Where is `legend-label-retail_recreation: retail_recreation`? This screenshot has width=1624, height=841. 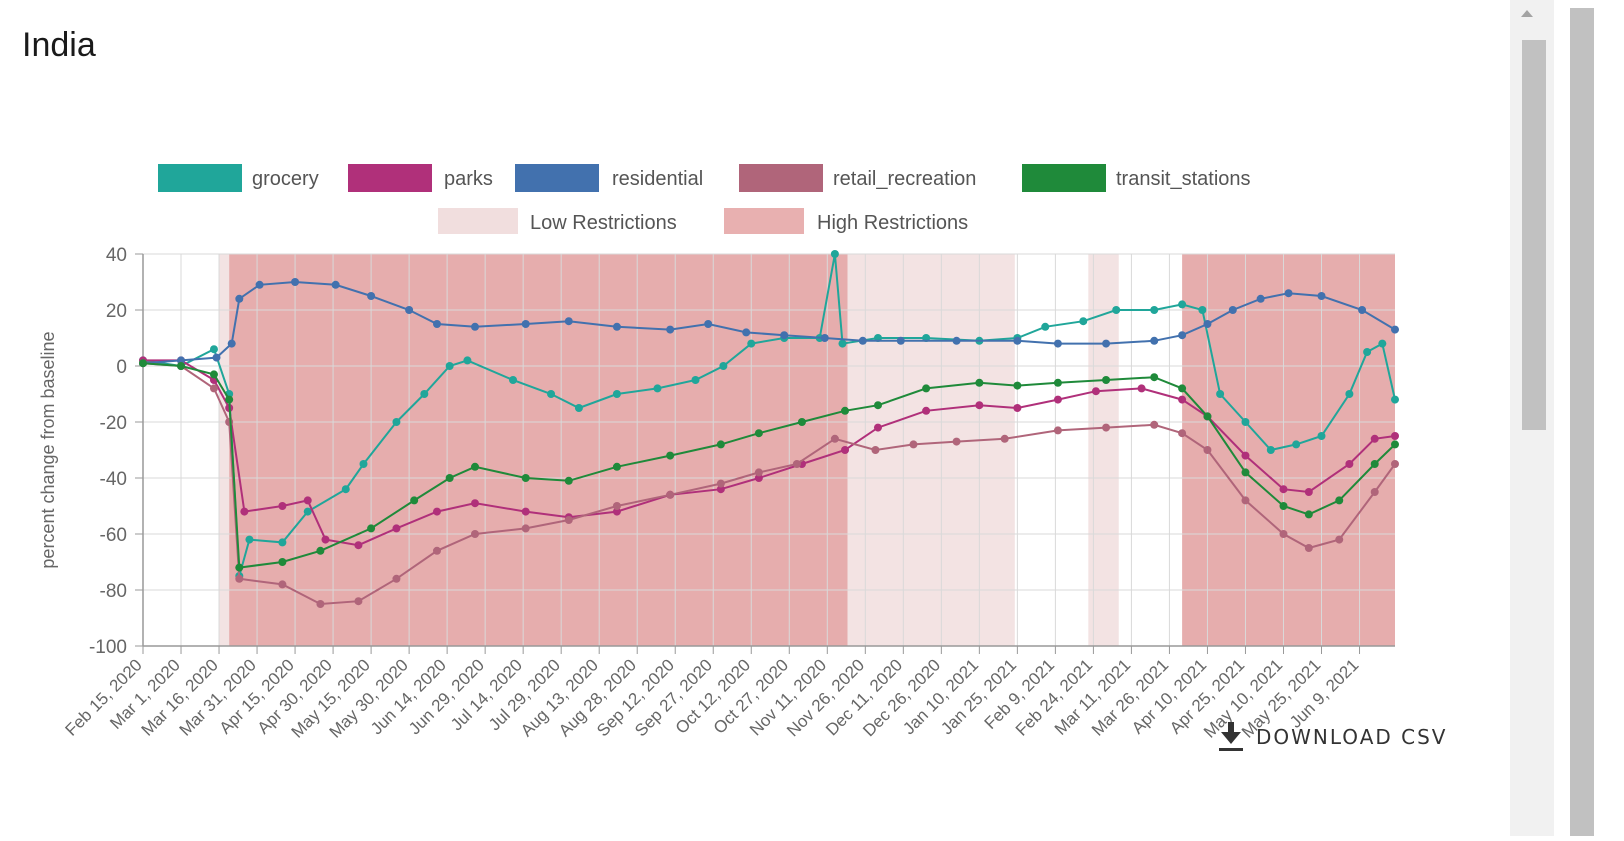
legend-label-retail_recreation: retail_recreation is located at coordinates (904, 179).